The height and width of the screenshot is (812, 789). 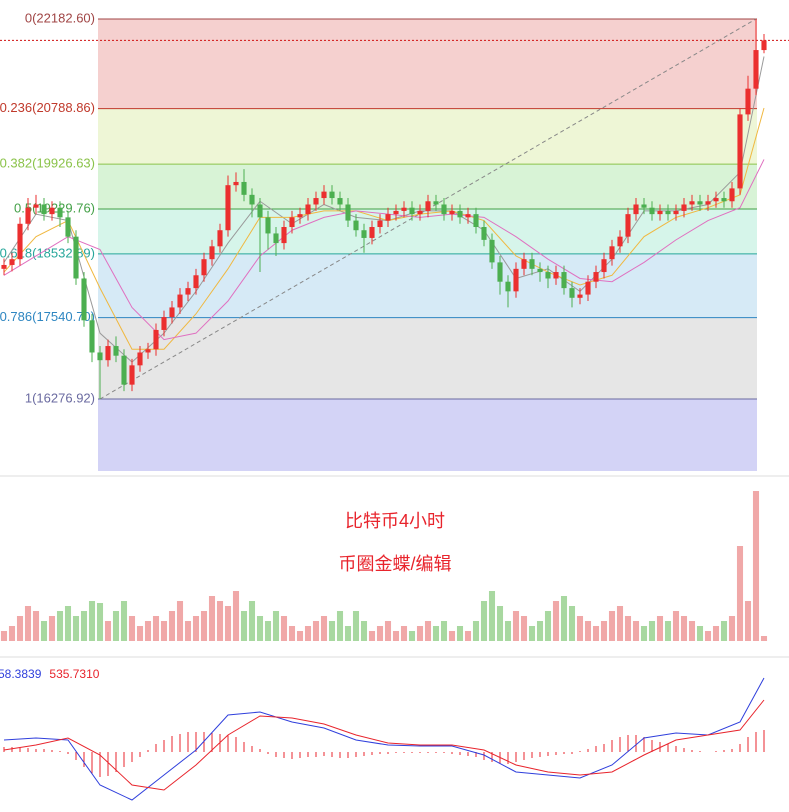 I want to click on fib-level-label: 1(16276.92), so click(x=60, y=397).